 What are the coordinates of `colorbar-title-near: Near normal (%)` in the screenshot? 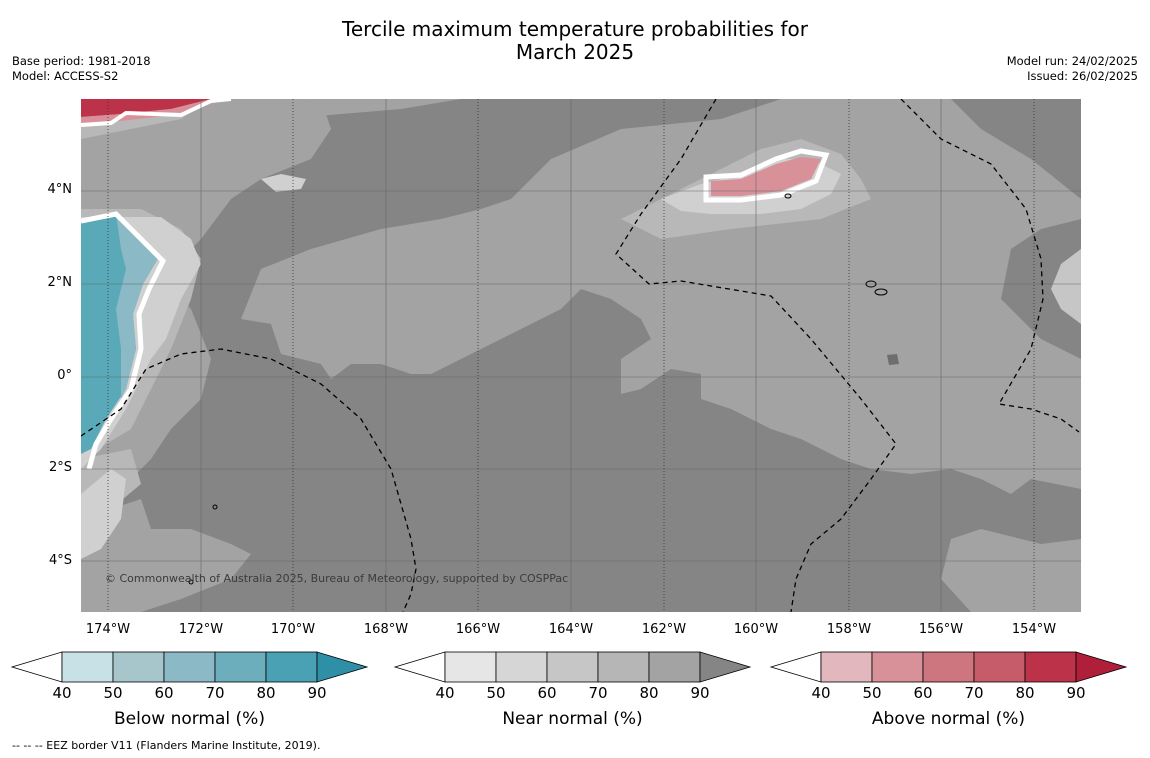 It's located at (572, 719).